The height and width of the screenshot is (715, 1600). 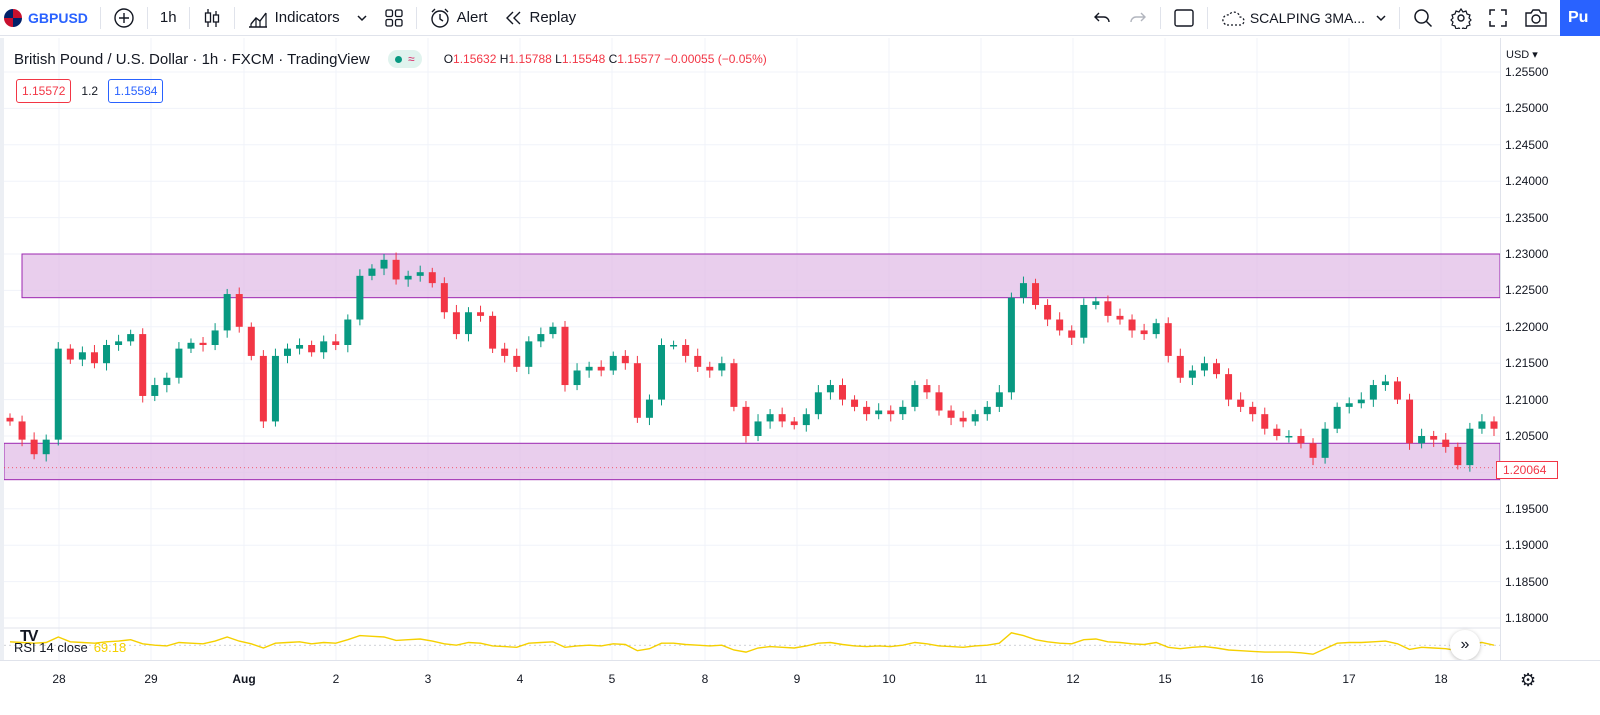 I want to click on replay-button: Replay, so click(x=539, y=18).